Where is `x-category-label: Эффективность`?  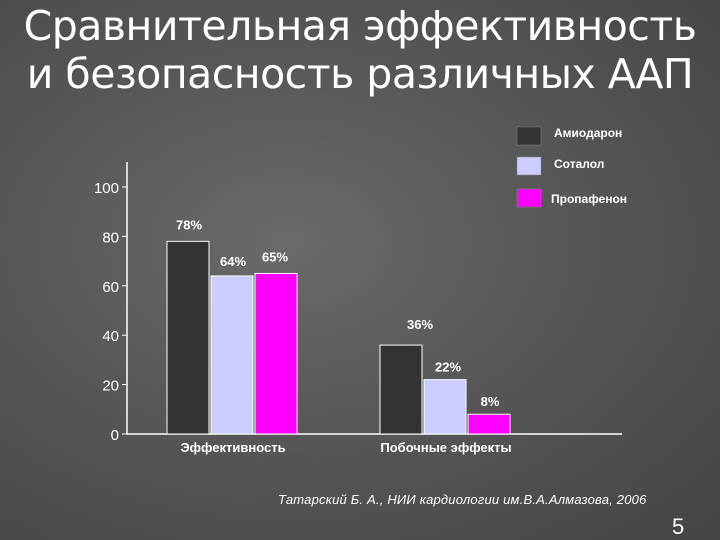 x-category-label: Эффективность is located at coordinates (232, 447).